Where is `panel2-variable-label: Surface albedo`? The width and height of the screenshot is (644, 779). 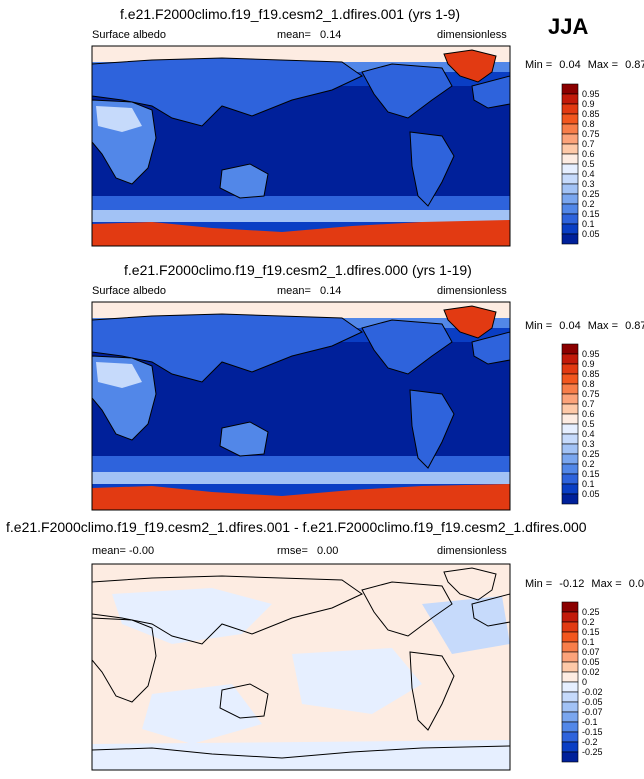
panel2-variable-label: Surface albedo is located at coordinates (129, 291).